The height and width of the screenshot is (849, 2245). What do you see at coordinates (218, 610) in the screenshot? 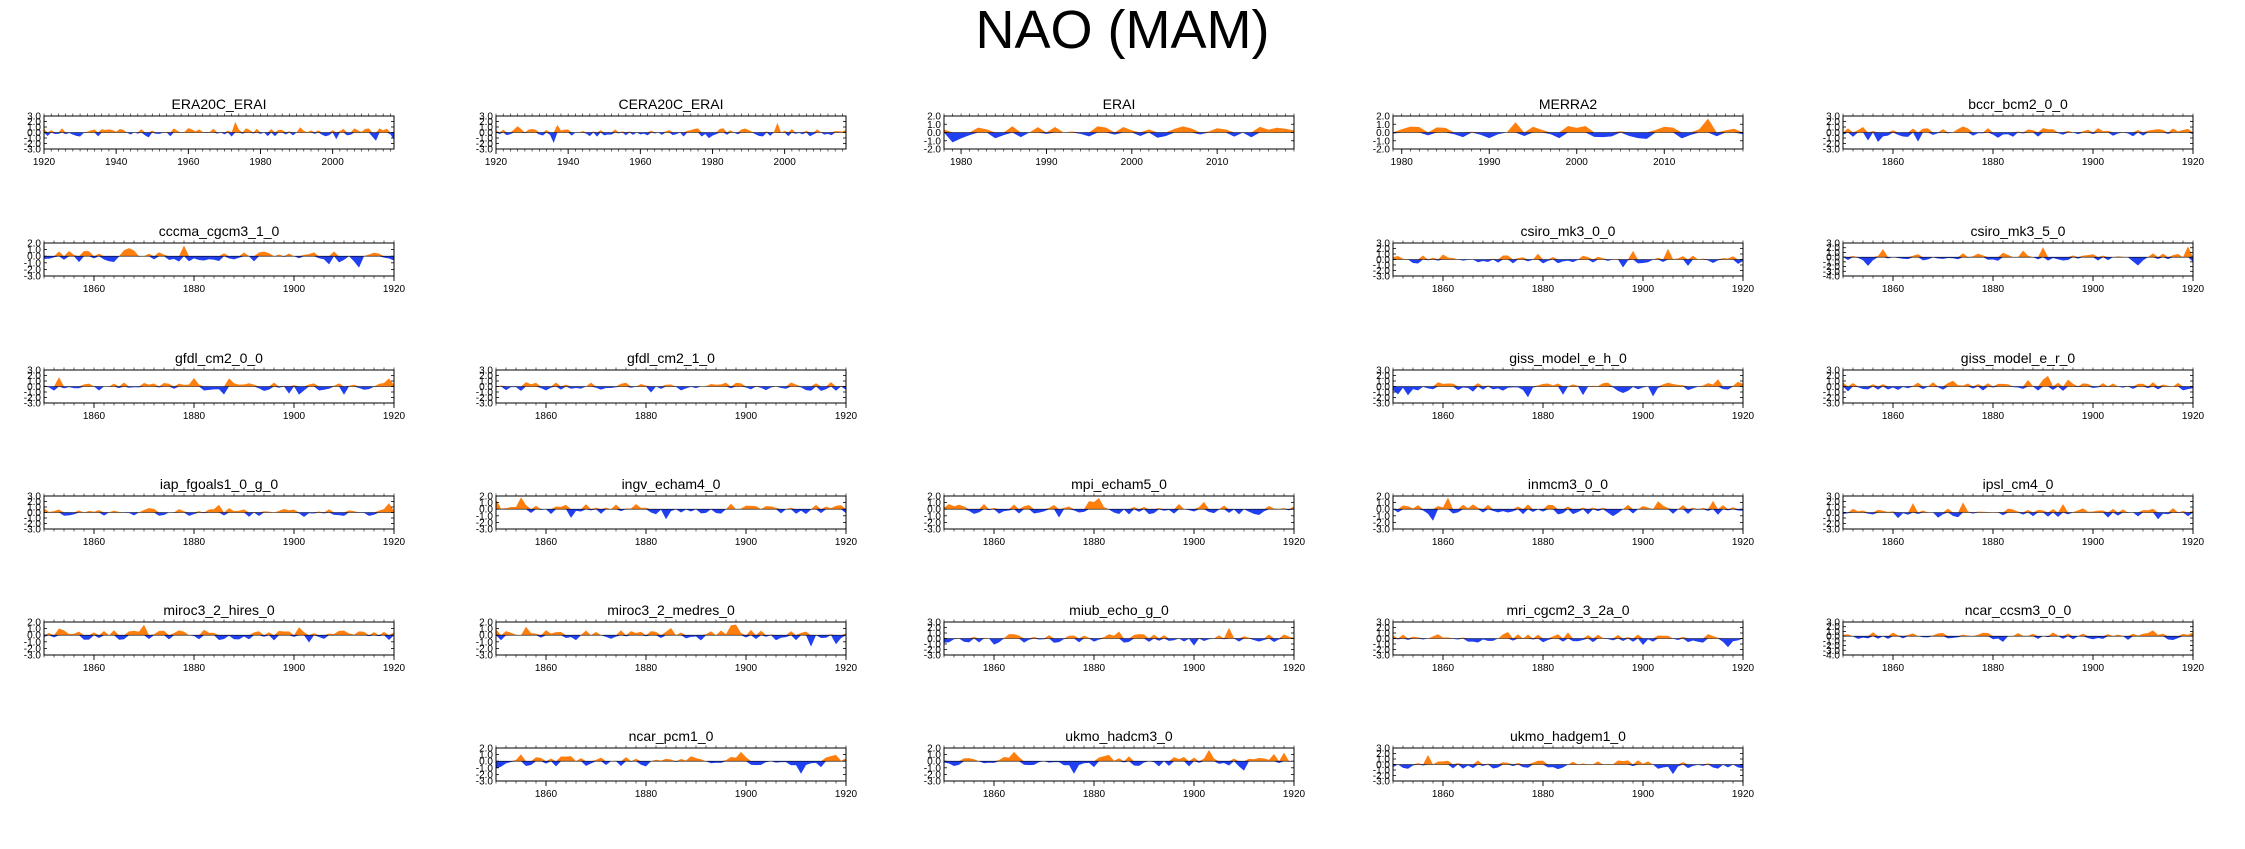
I see `panel-title: miroc3_2_hires_0` at bounding box center [218, 610].